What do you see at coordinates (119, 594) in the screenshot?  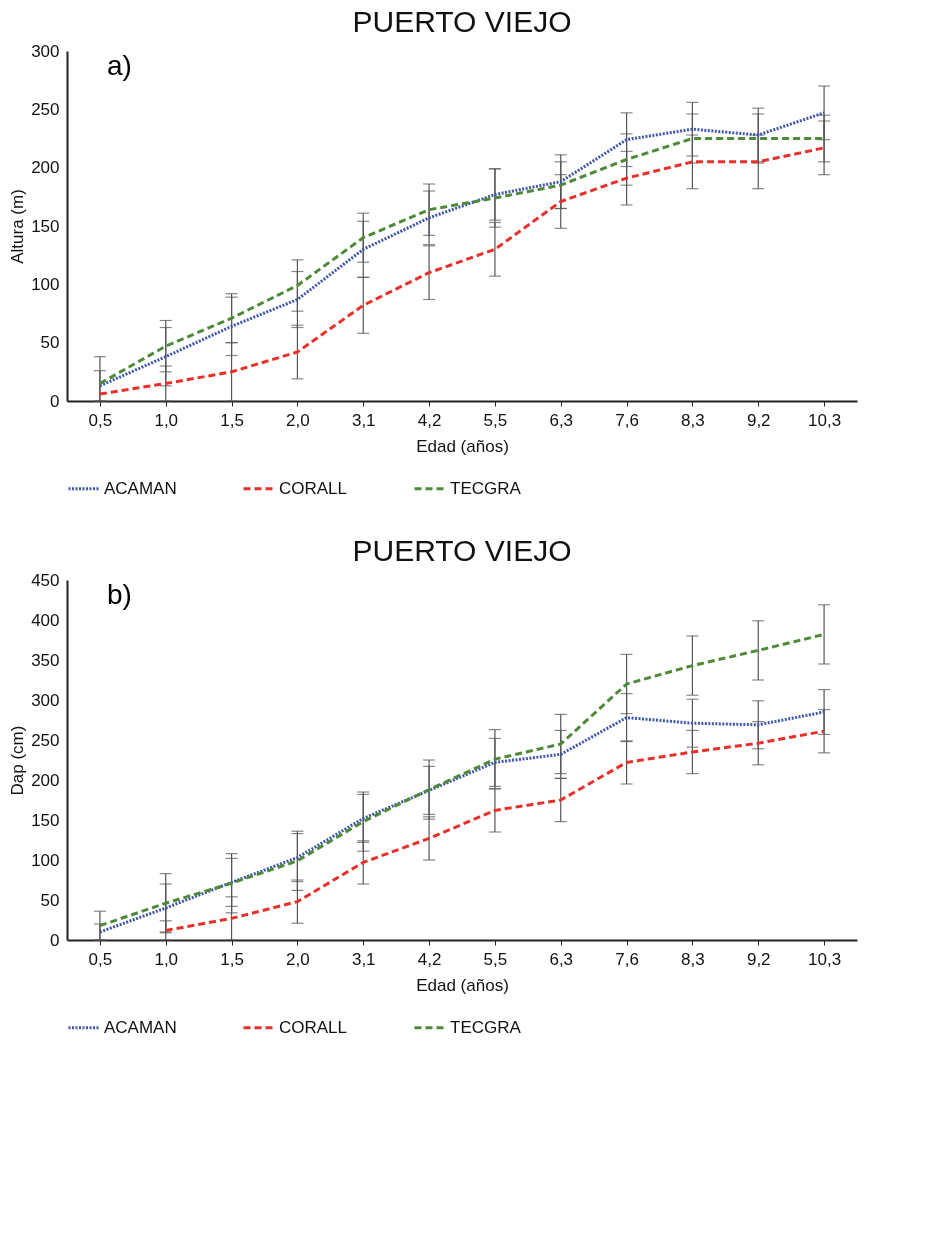 I see `annotation: b)` at bounding box center [119, 594].